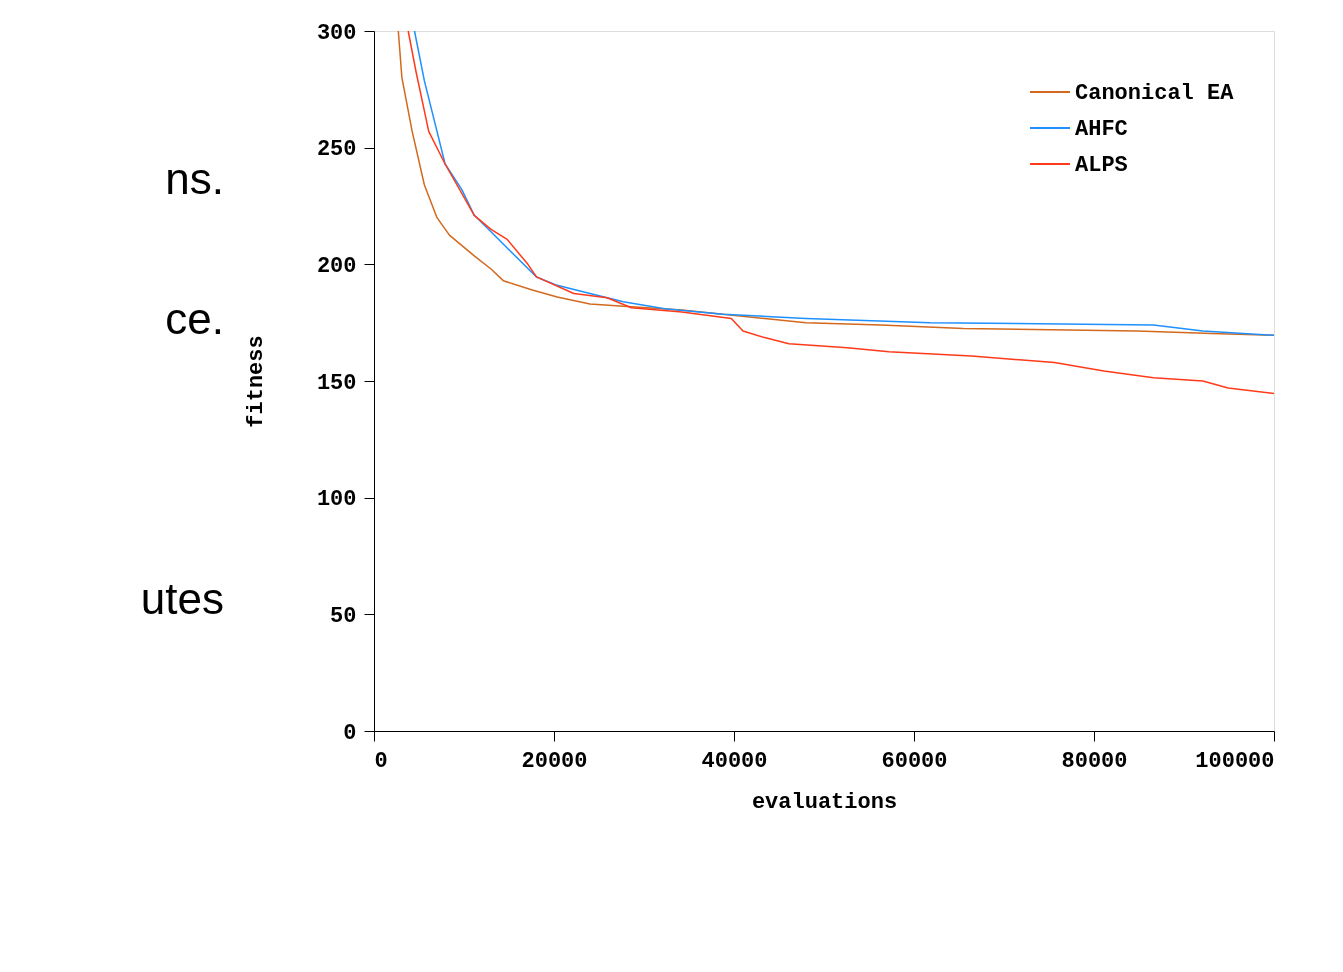 The height and width of the screenshot is (972, 1343). Describe the element at coordinates (381, 761) in the screenshot. I see `x-tick-label: 0` at that location.